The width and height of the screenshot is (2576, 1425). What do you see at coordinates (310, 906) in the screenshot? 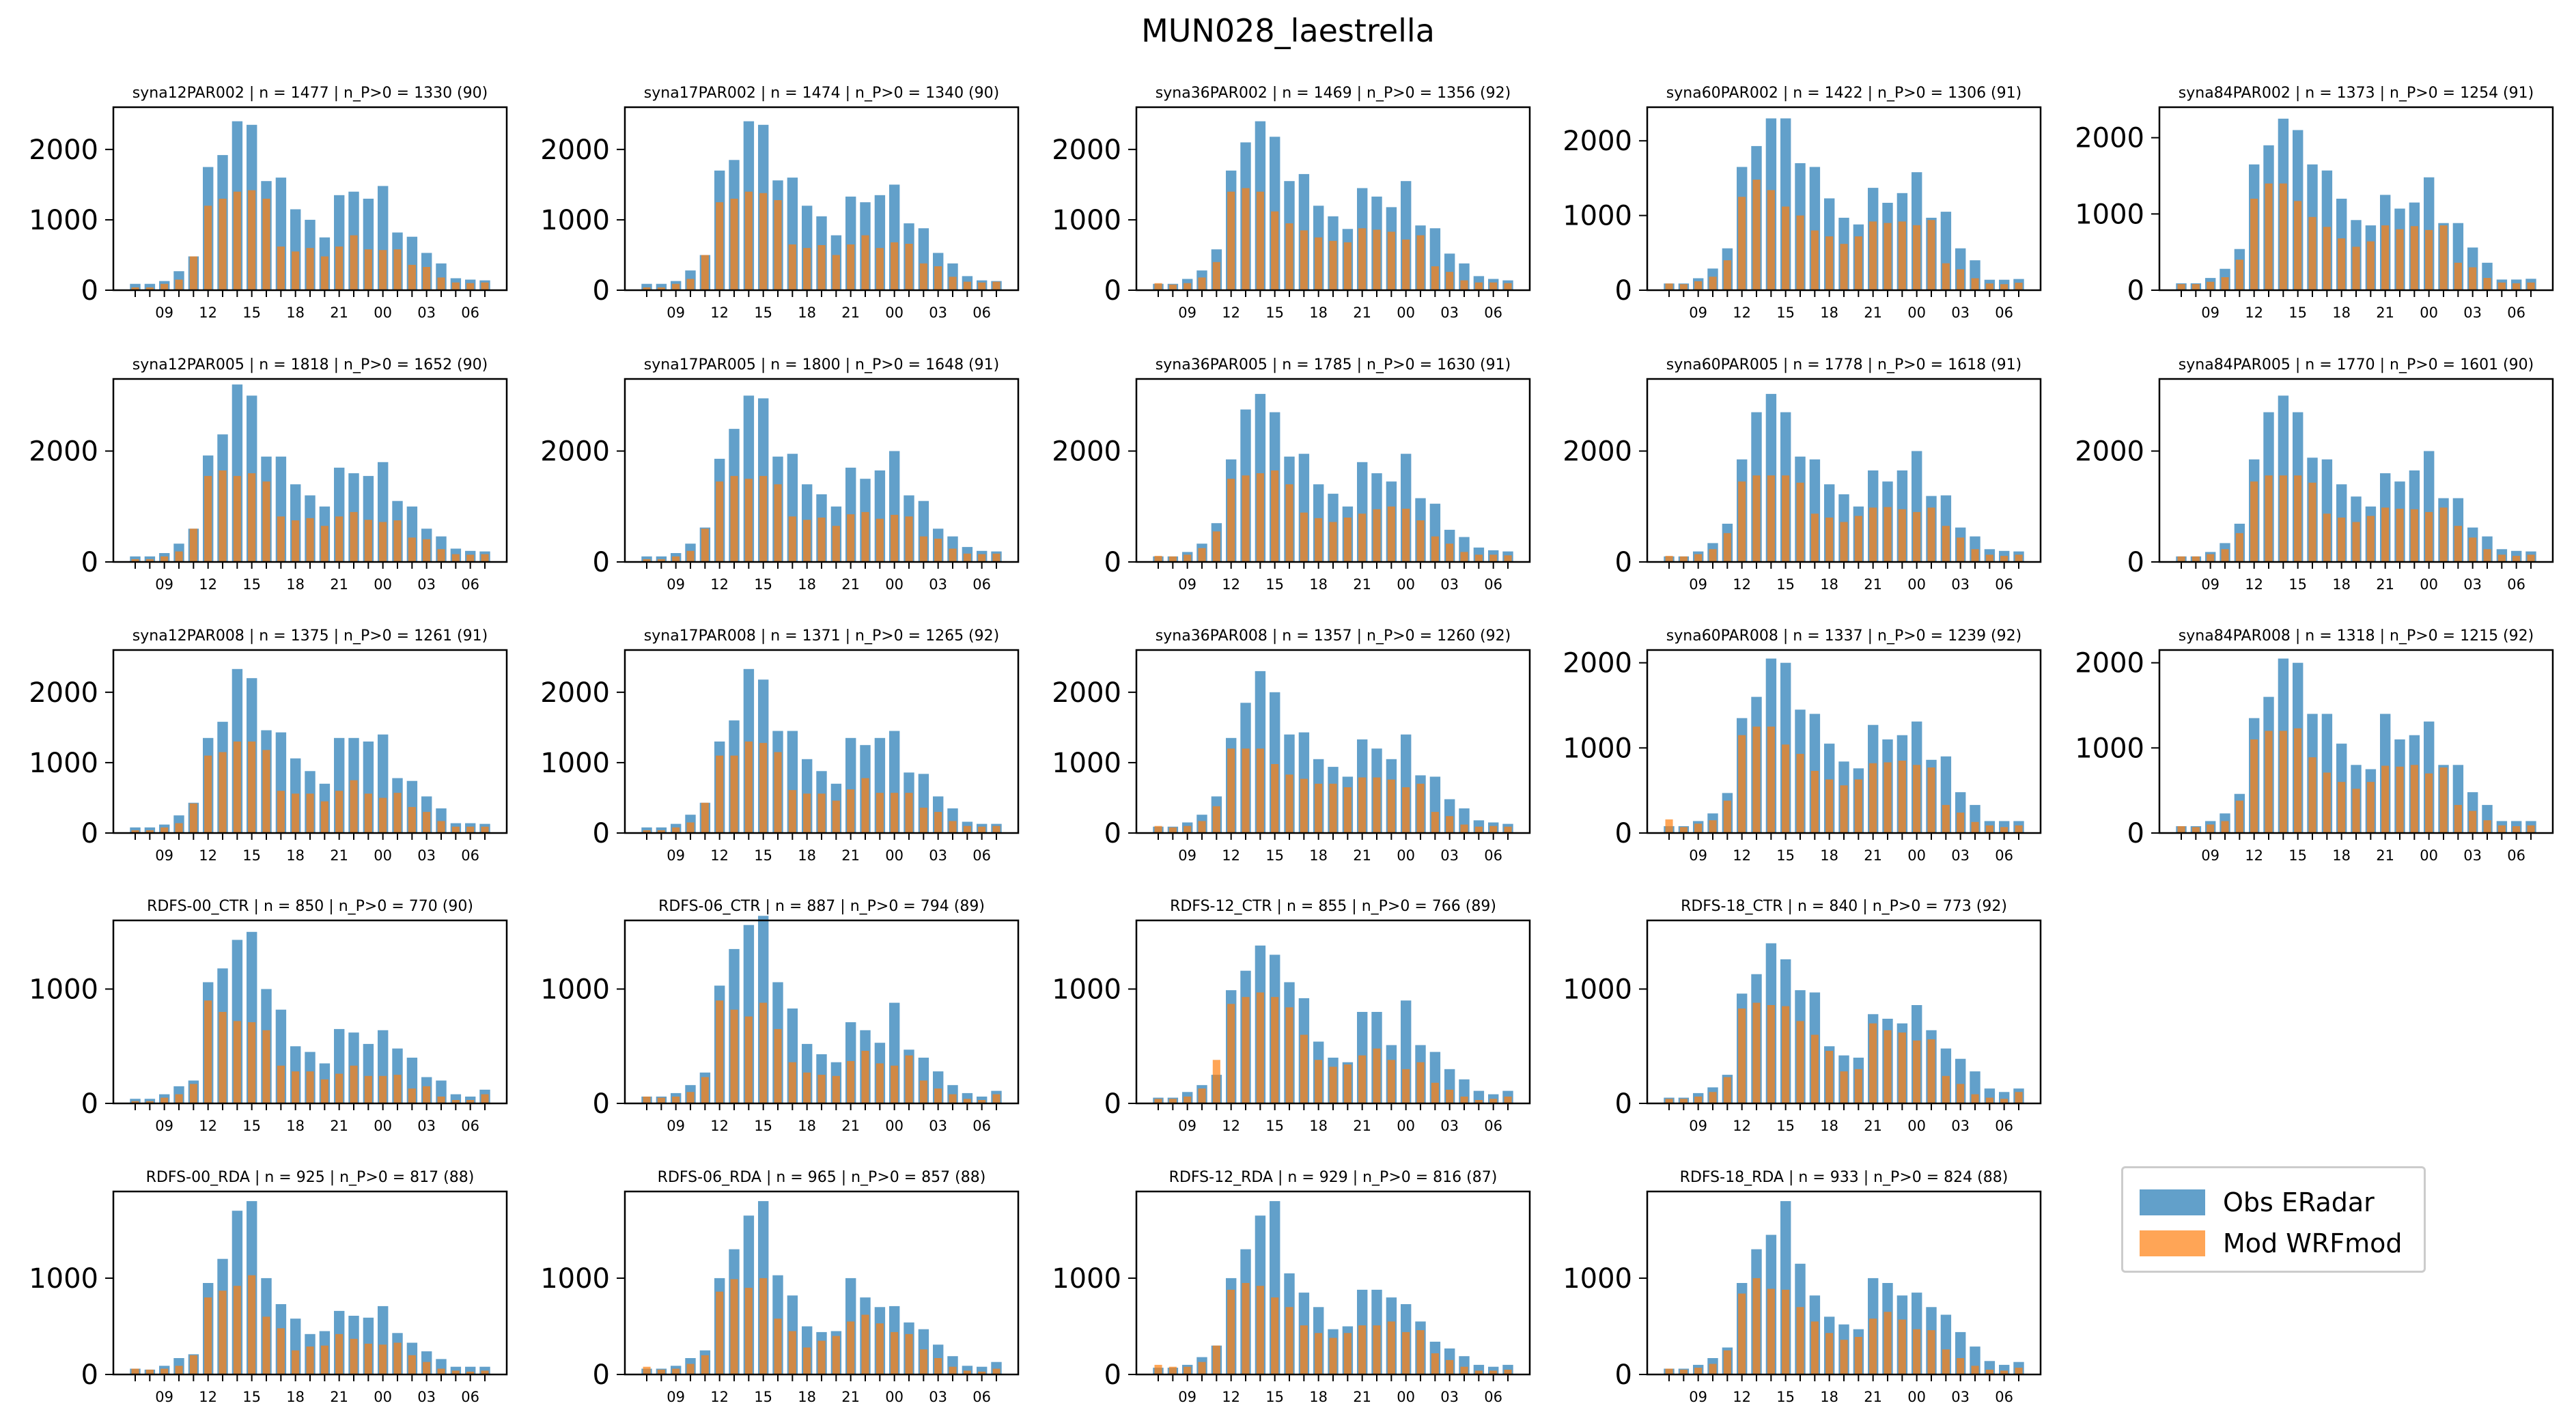
I see `subplot-title: RDFS-00_CTR | n = 850 | n_P>0 = 770 (90)` at bounding box center [310, 906].